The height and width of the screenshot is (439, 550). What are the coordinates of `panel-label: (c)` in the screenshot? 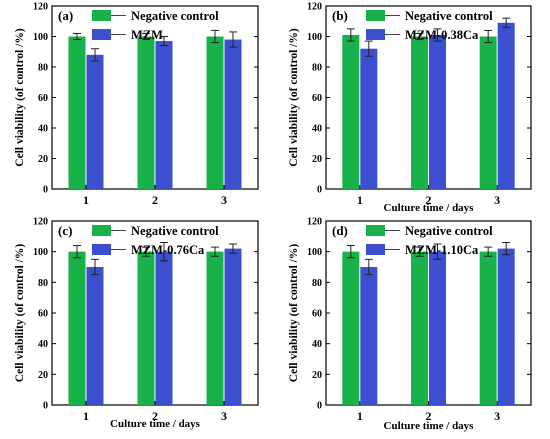 It's located at (65, 230).